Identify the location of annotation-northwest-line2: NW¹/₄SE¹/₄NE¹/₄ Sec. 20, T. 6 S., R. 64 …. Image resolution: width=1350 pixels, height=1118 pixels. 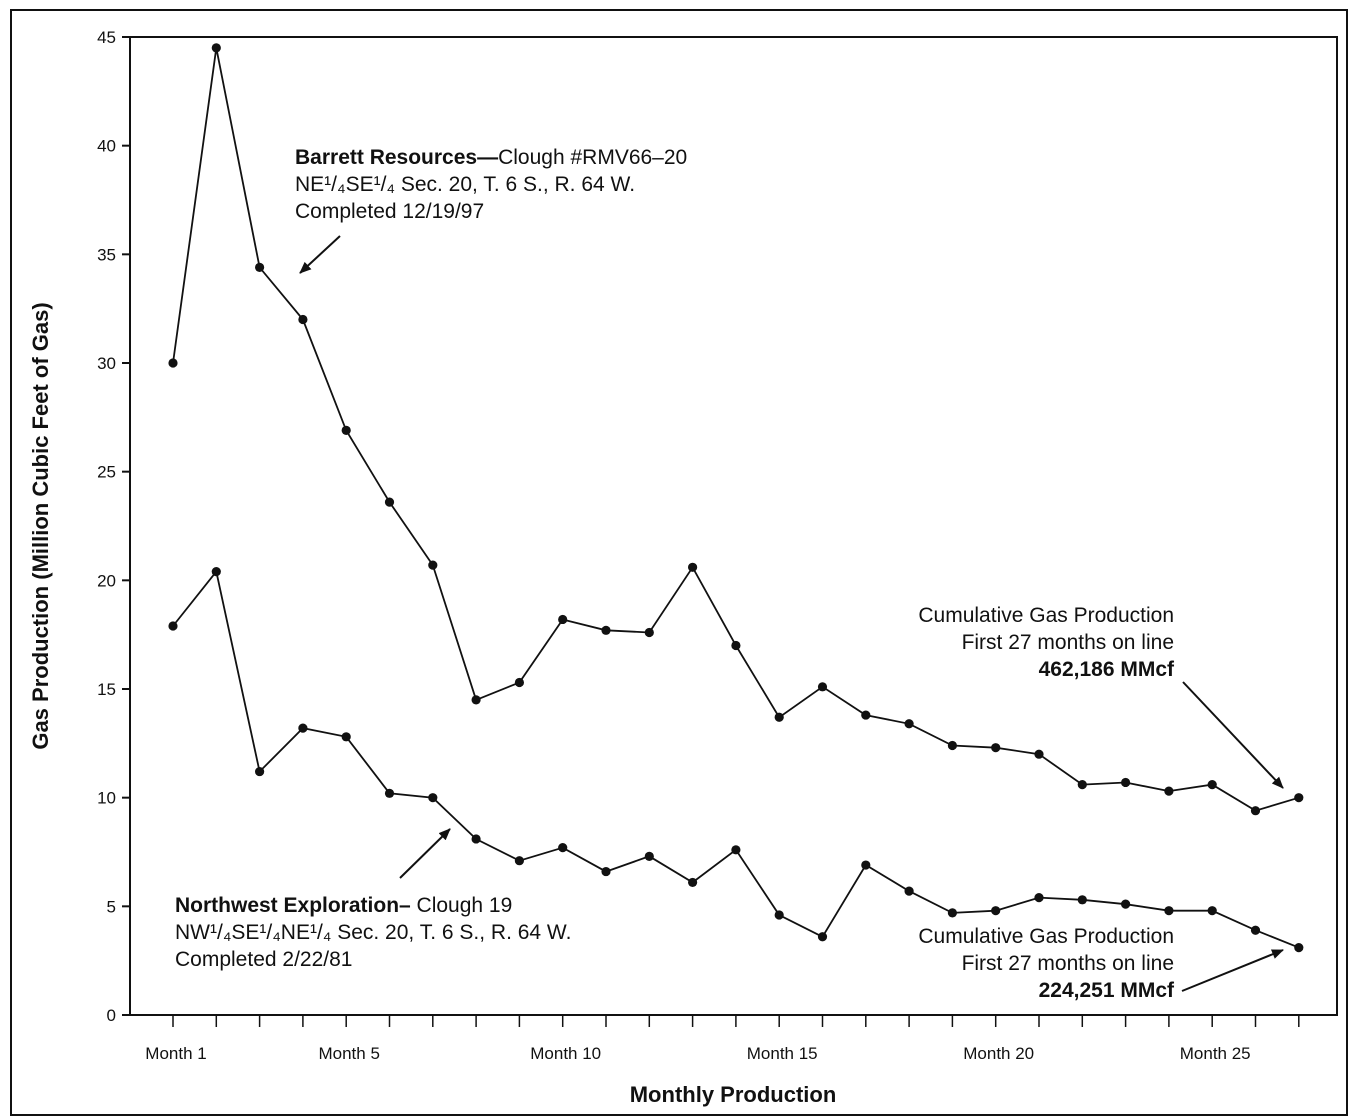
(373, 932).